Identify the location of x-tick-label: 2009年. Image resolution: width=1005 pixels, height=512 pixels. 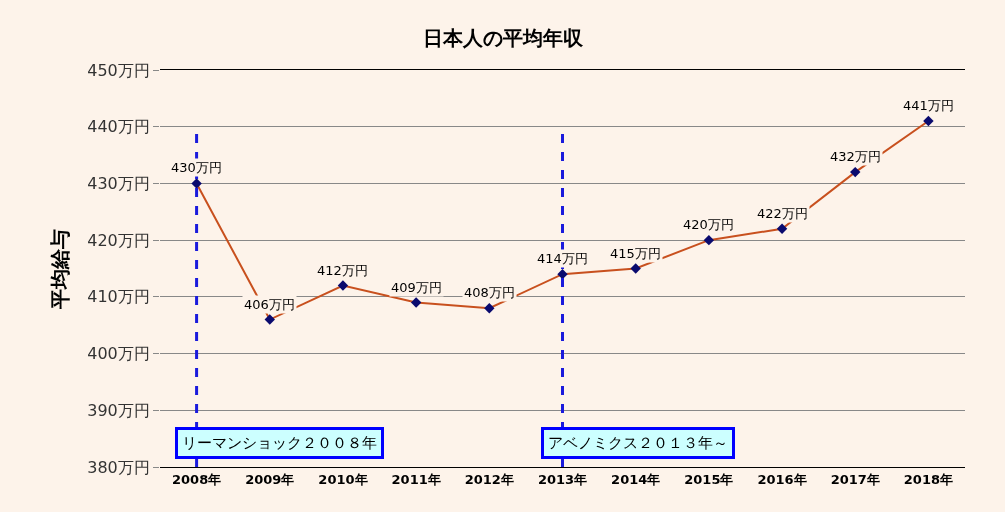
(270, 479).